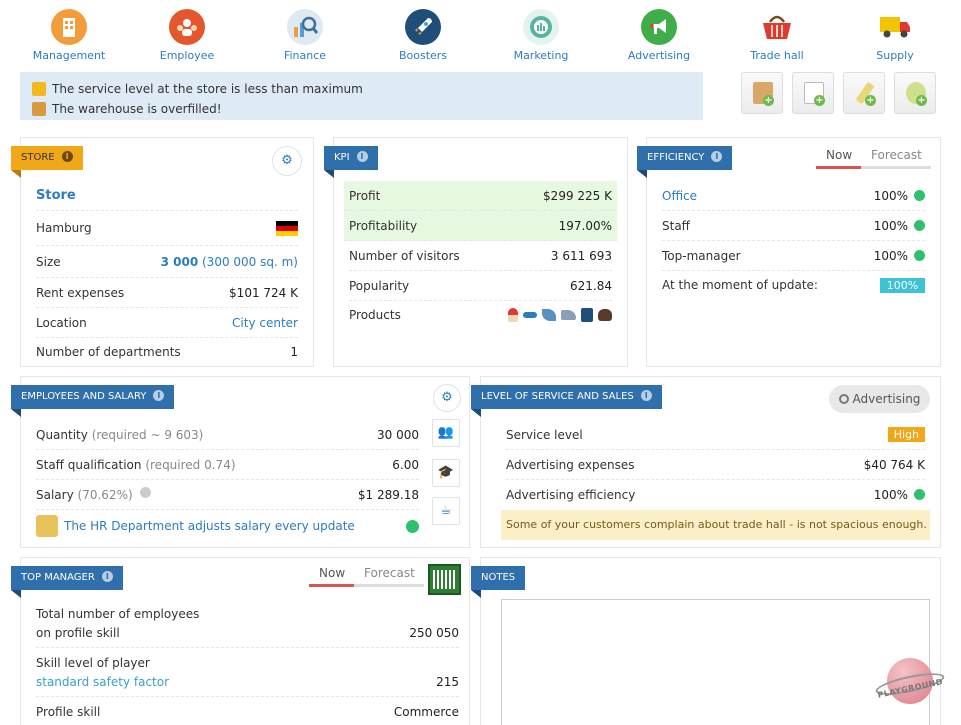 This screenshot has height=725, width=961. Describe the element at coordinates (762, 93) in the screenshot. I see `add-box-button: +` at that location.